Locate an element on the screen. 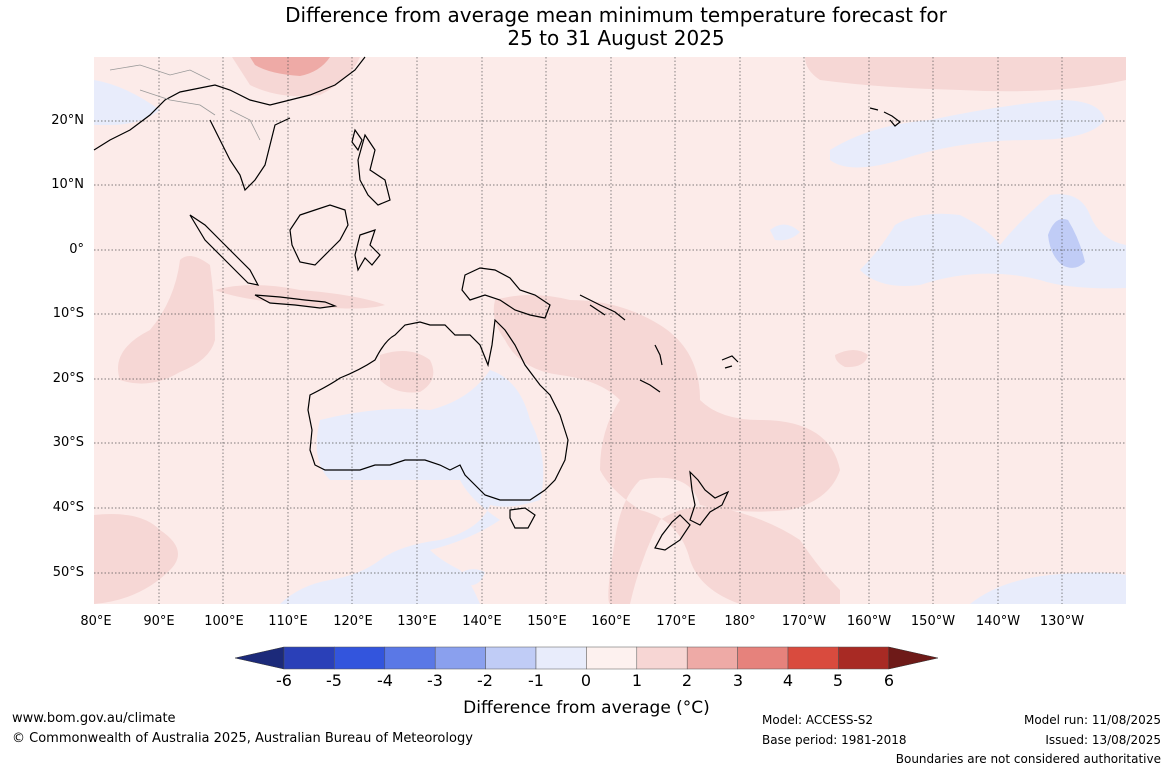  warm-patch-indian-ocean is located at coordinates (166, 320).